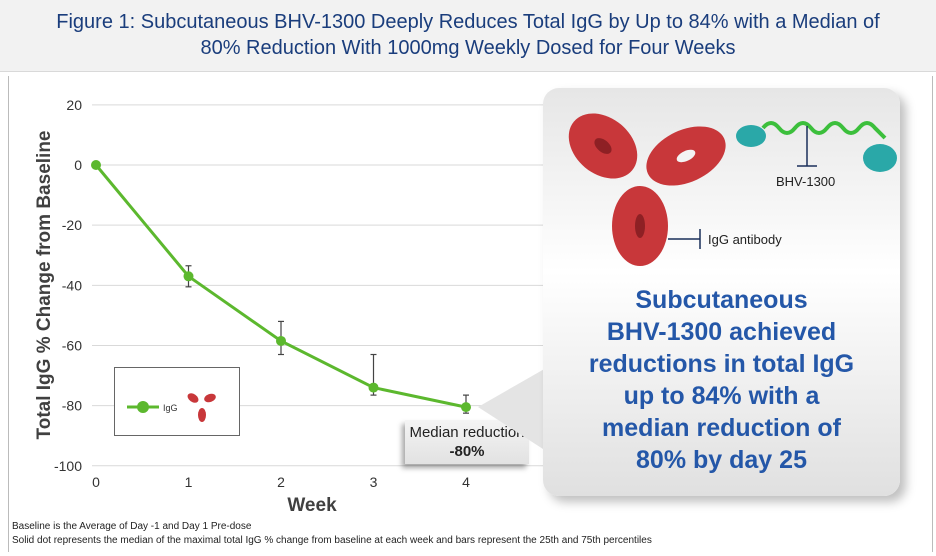 The width and height of the screenshot is (936, 556). Describe the element at coordinates (467, 442) in the screenshot. I see `median-reduction-label: Median reduction -80%` at that location.